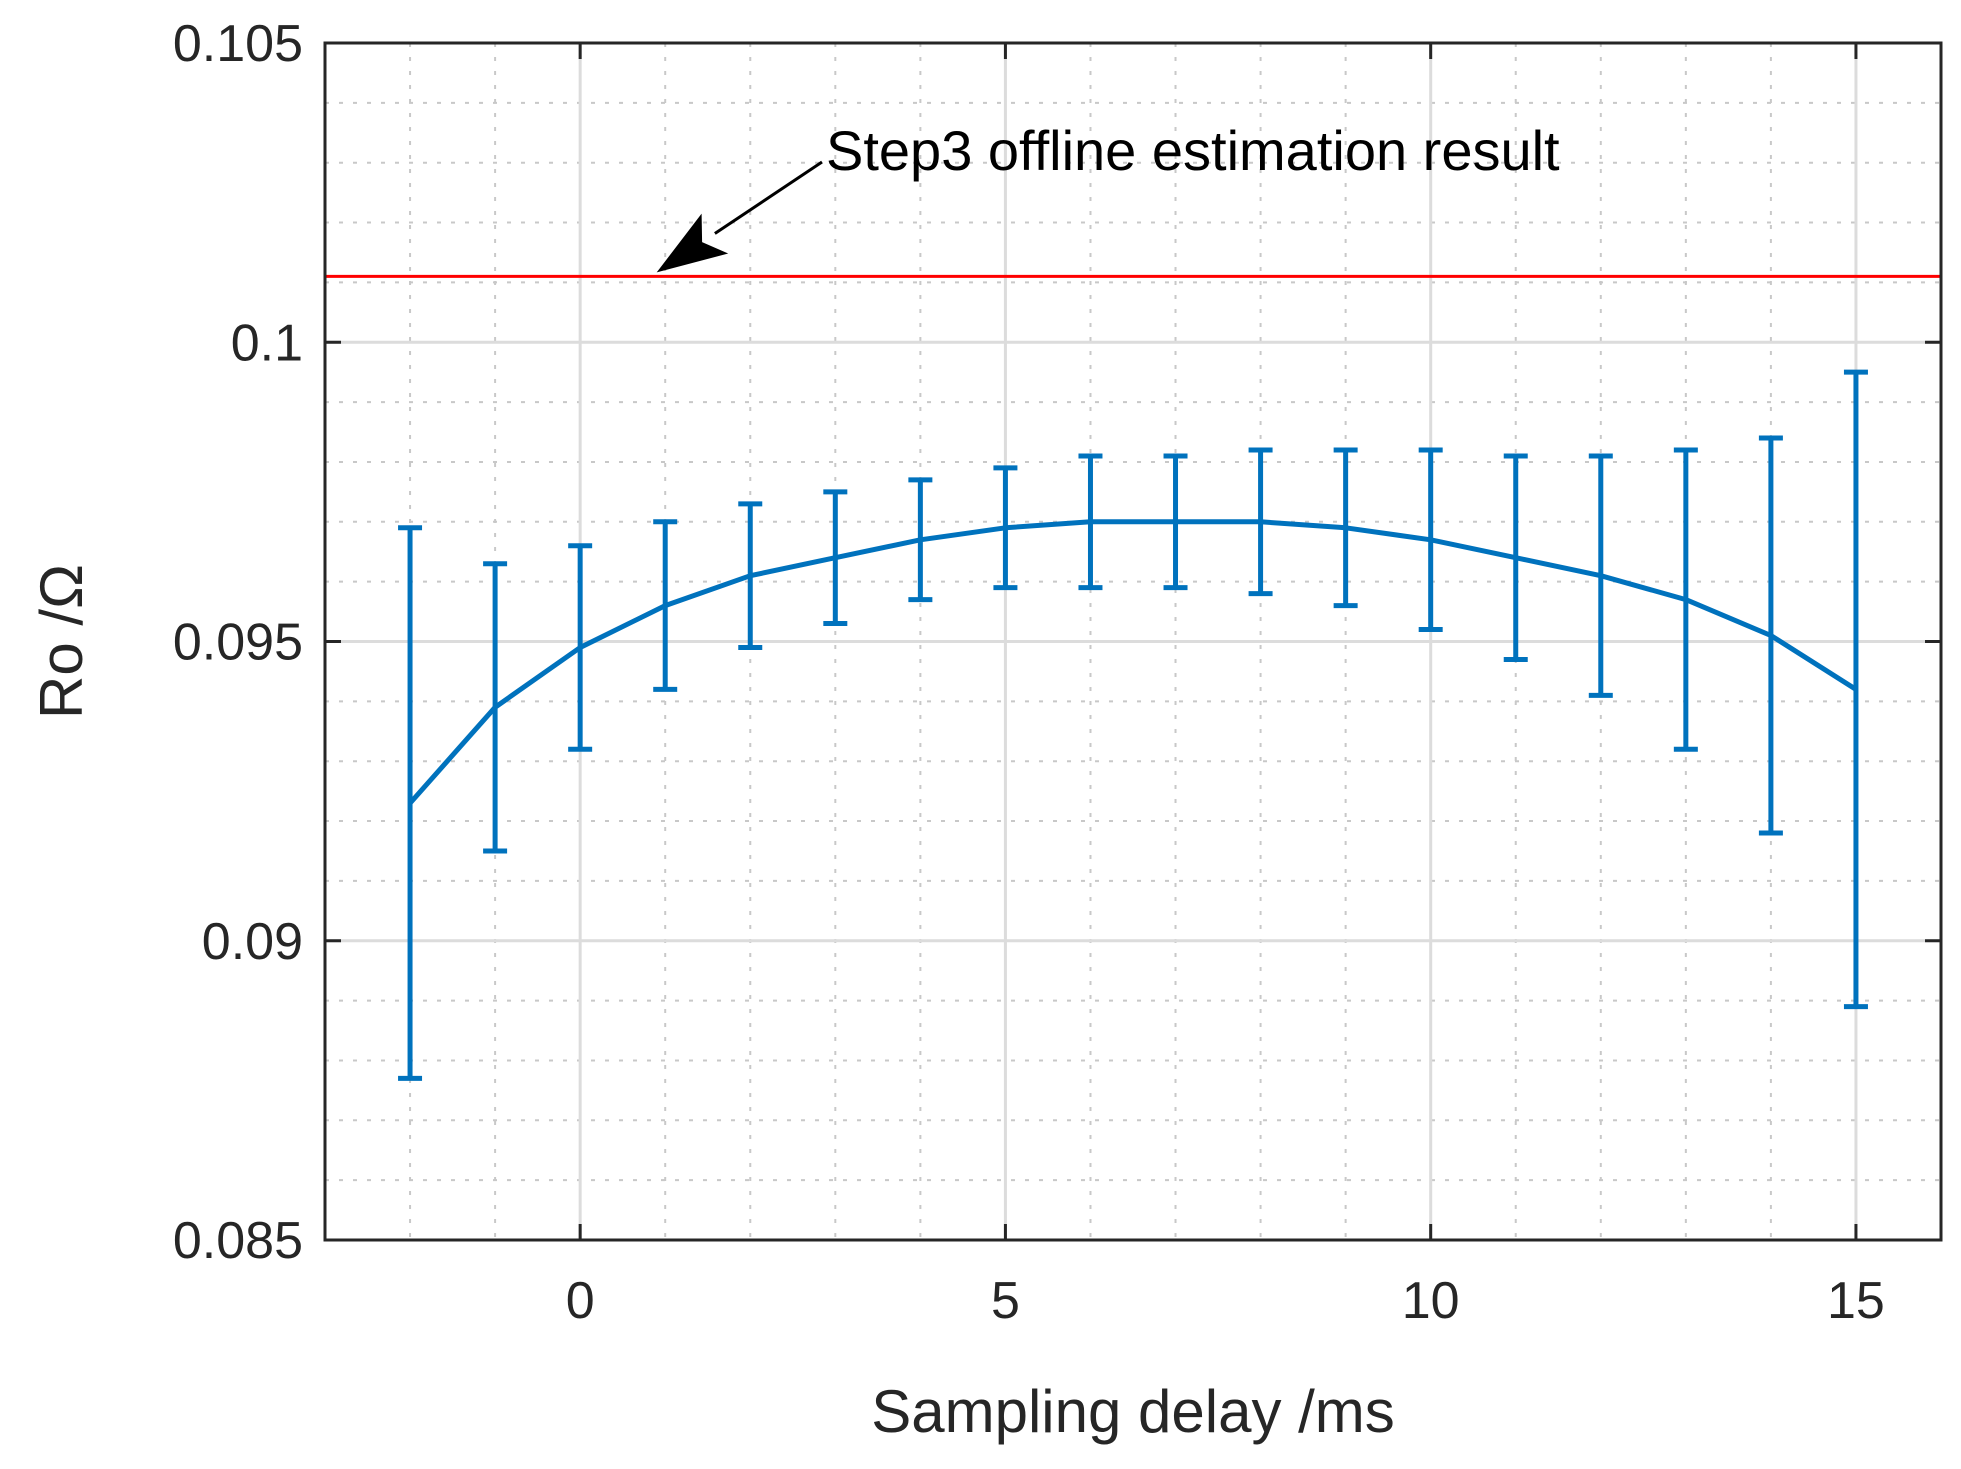  I want to click on x-tick-label: 0, so click(580, 1301).